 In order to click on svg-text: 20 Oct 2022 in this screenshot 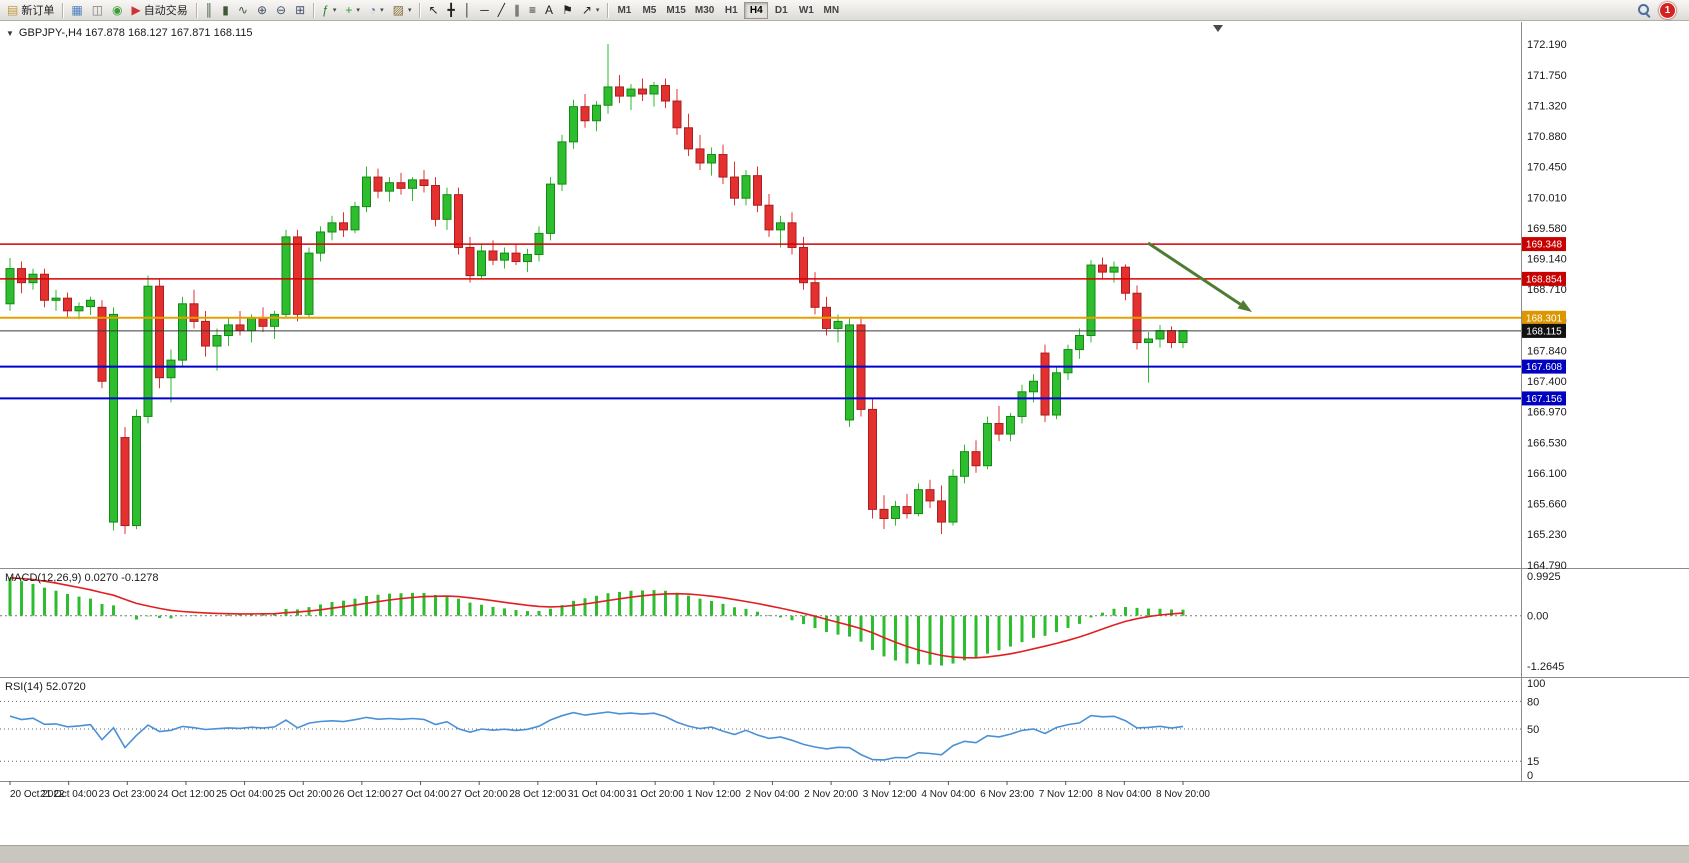, I will do `click(37, 794)`.